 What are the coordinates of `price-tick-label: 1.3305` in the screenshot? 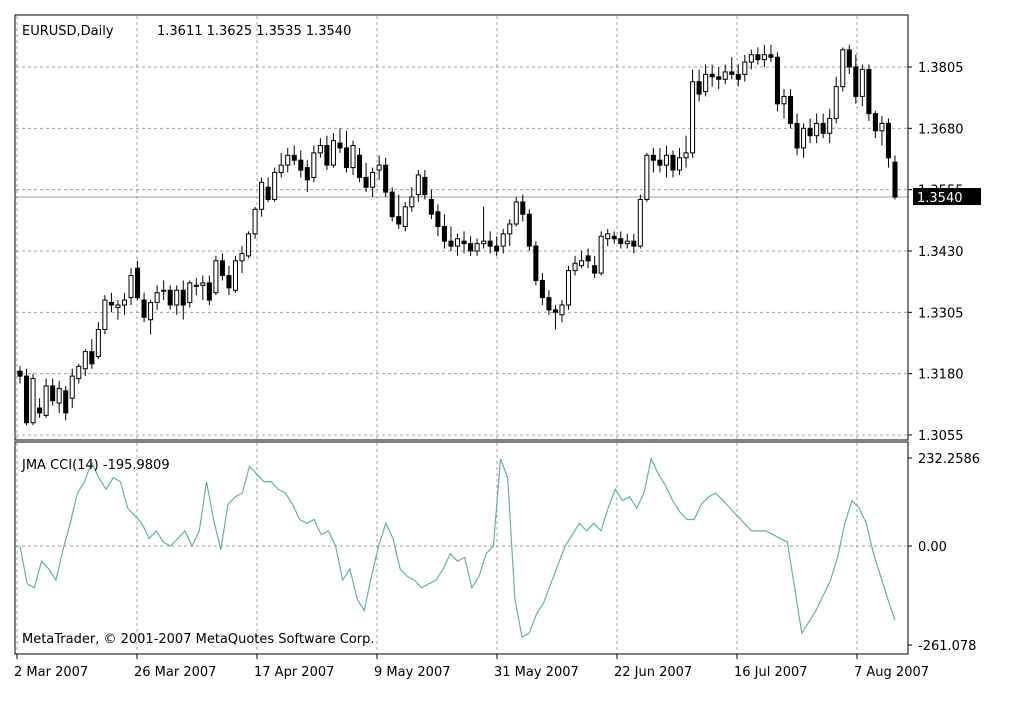 It's located at (941, 313).